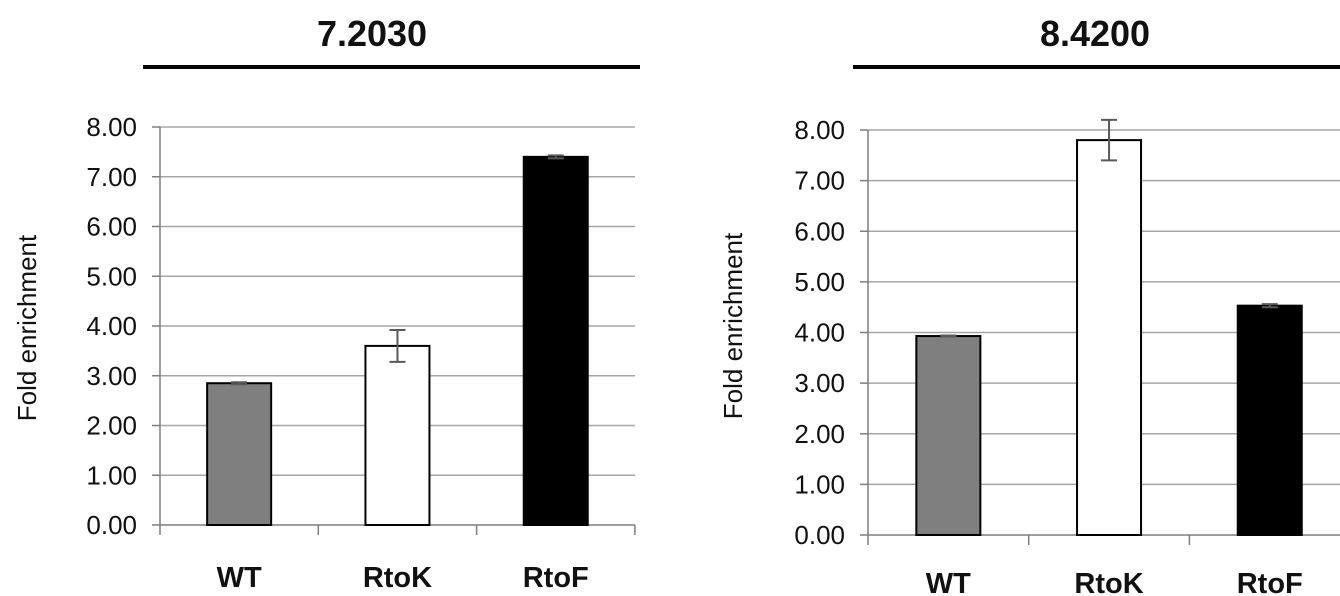 The width and height of the screenshot is (1340, 596). I want to click on panel-2-x-tick-label: WT, so click(948, 582).